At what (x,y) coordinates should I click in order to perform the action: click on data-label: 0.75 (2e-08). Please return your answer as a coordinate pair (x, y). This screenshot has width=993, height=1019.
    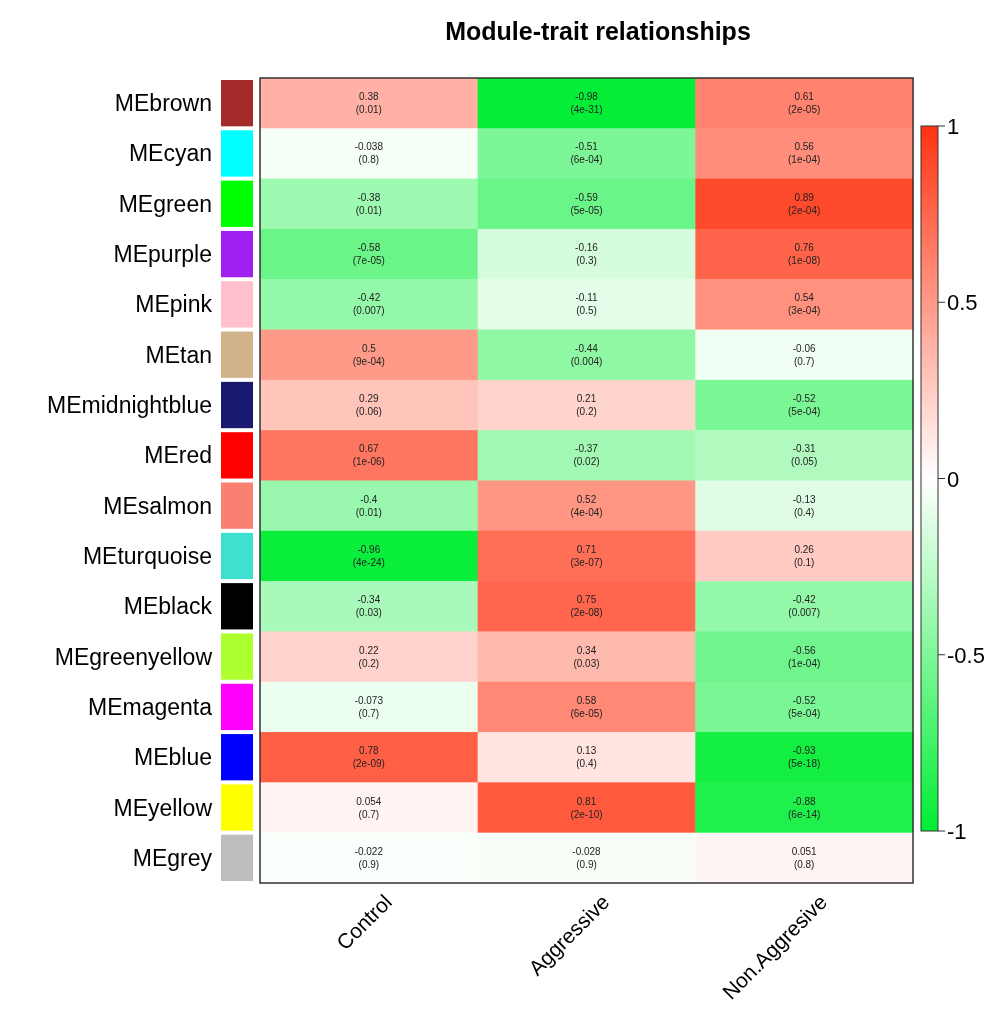
    Looking at the image, I should click on (586, 606).